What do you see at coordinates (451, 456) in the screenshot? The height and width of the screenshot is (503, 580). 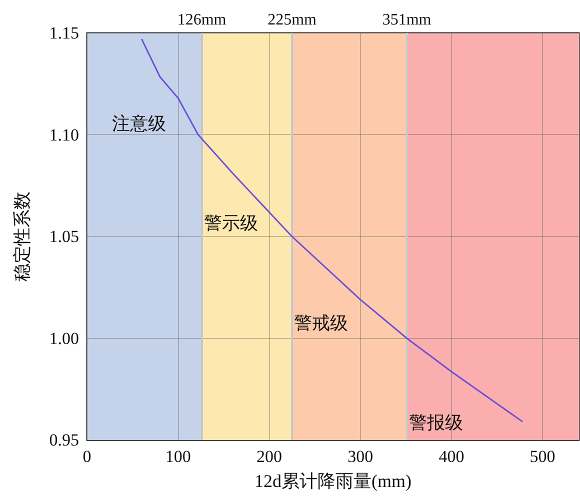 I see `x-tick-label: 400` at bounding box center [451, 456].